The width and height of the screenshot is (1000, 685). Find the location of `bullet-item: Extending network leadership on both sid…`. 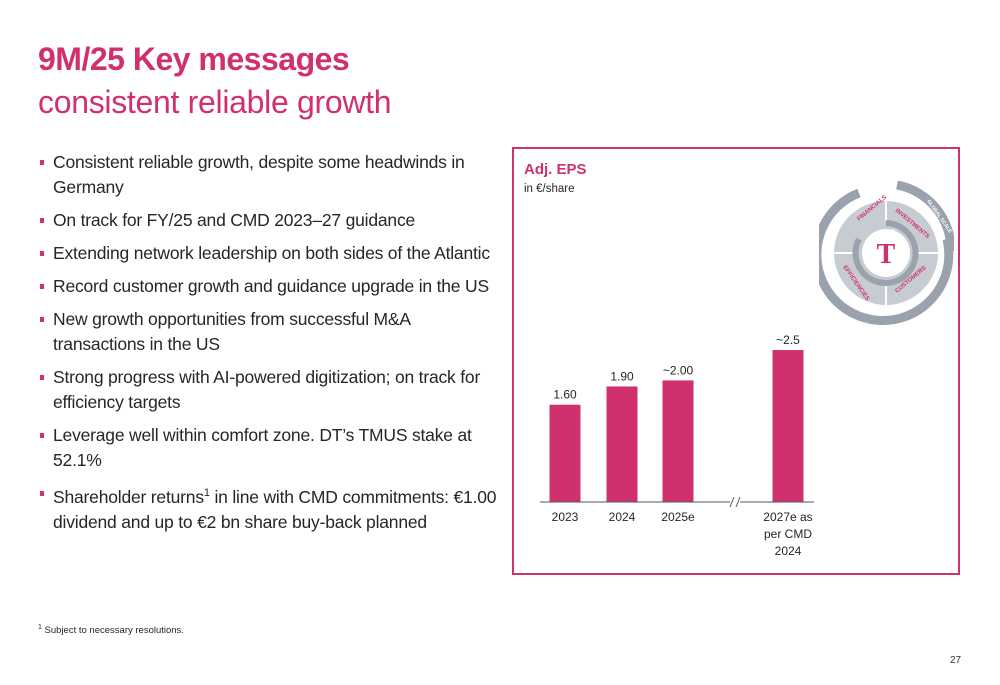

bullet-item: Extending network leadership on both sid… is located at coordinates (268, 253).